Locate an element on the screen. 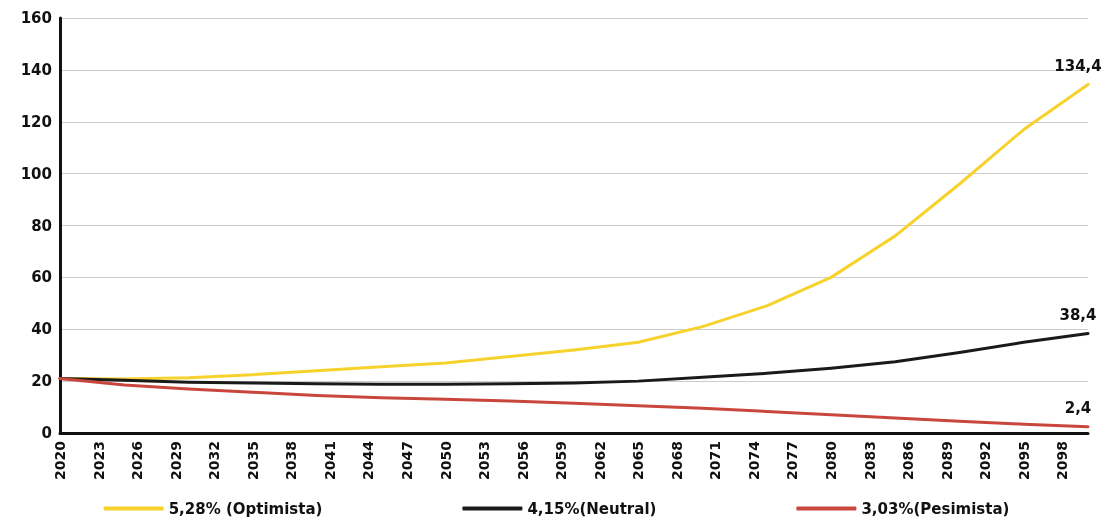 This screenshot has height=523, width=1113. legend-label: 3,03%(Pesimista) is located at coordinates (935, 508).